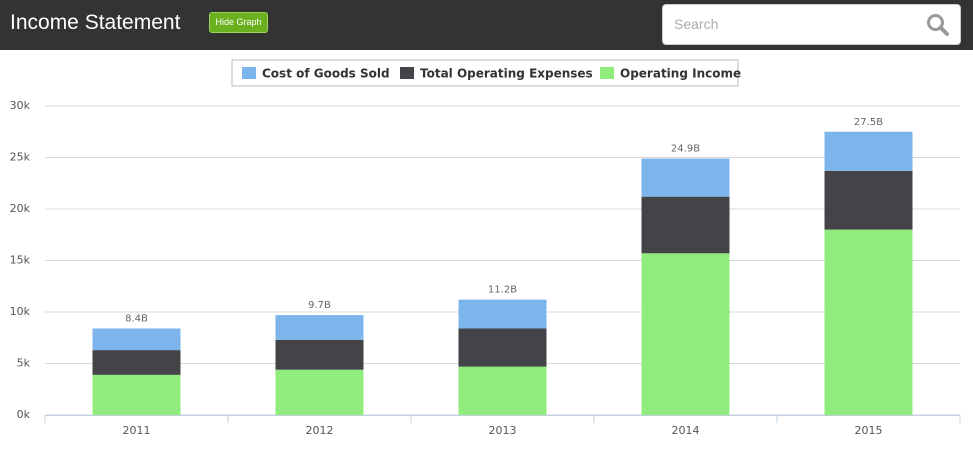 This screenshot has width=973, height=451. Describe the element at coordinates (24, 414) in the screenshot. I see `y-tick-label: 0k` at that location.